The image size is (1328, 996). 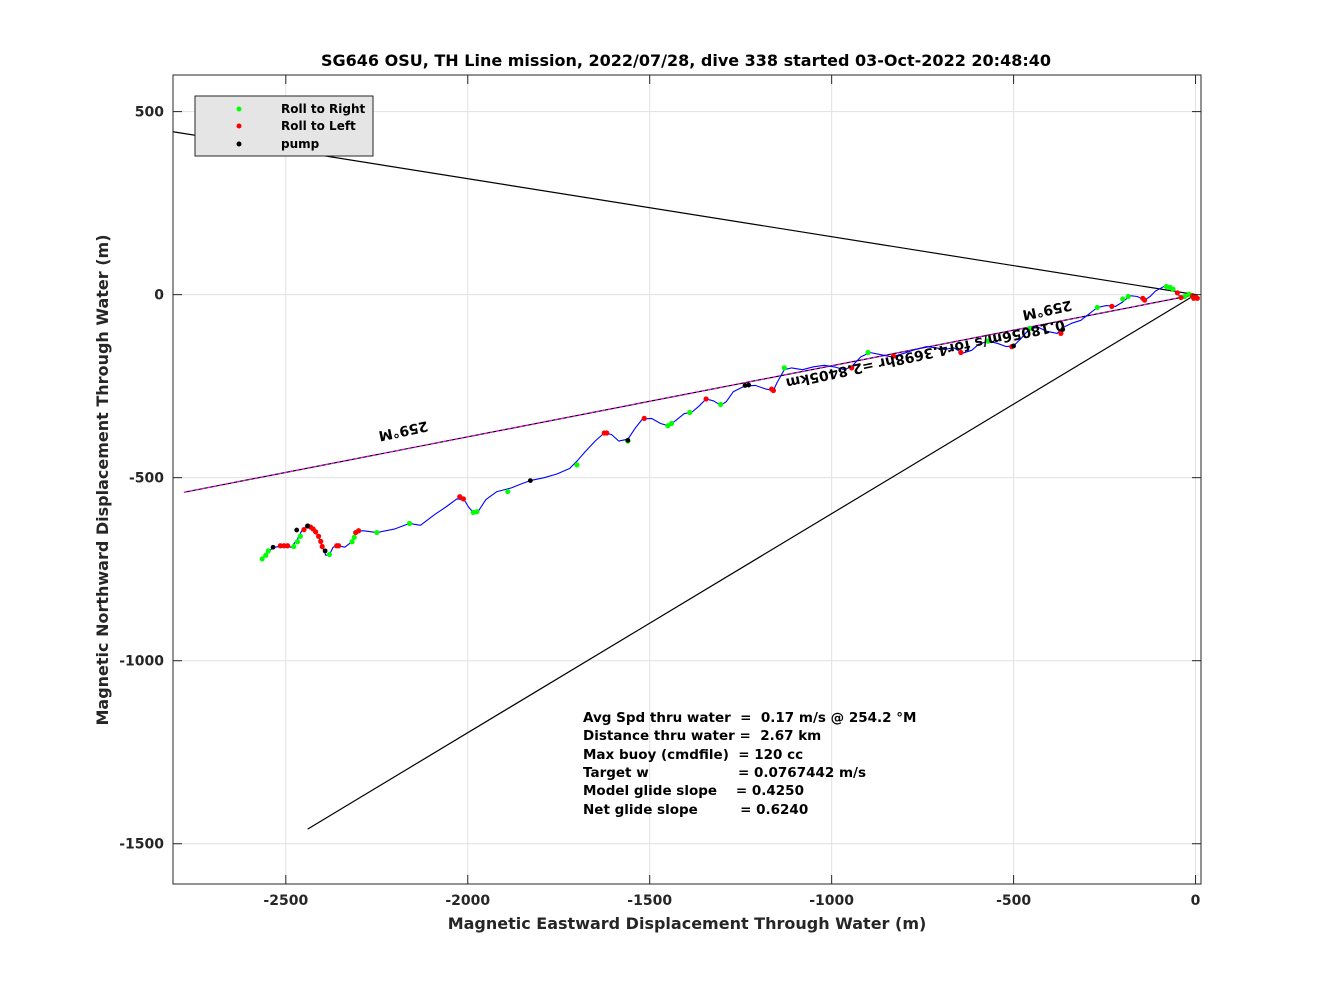 I want to click on legend-box, so click(x=284, y=126).